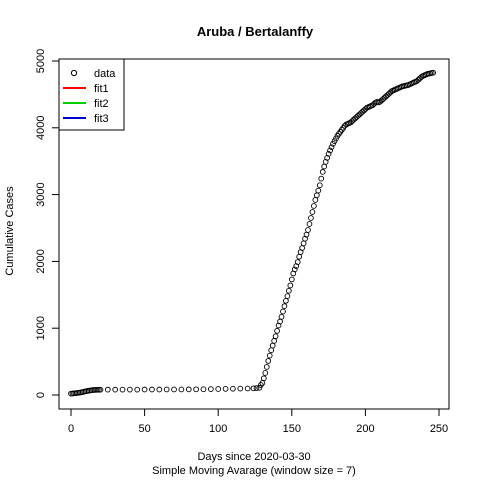  What do you see at coordinates (91, 94) in the screenshot?
I see `legend: data fit1 fit2 fit3` at bounding box center [91, 94].